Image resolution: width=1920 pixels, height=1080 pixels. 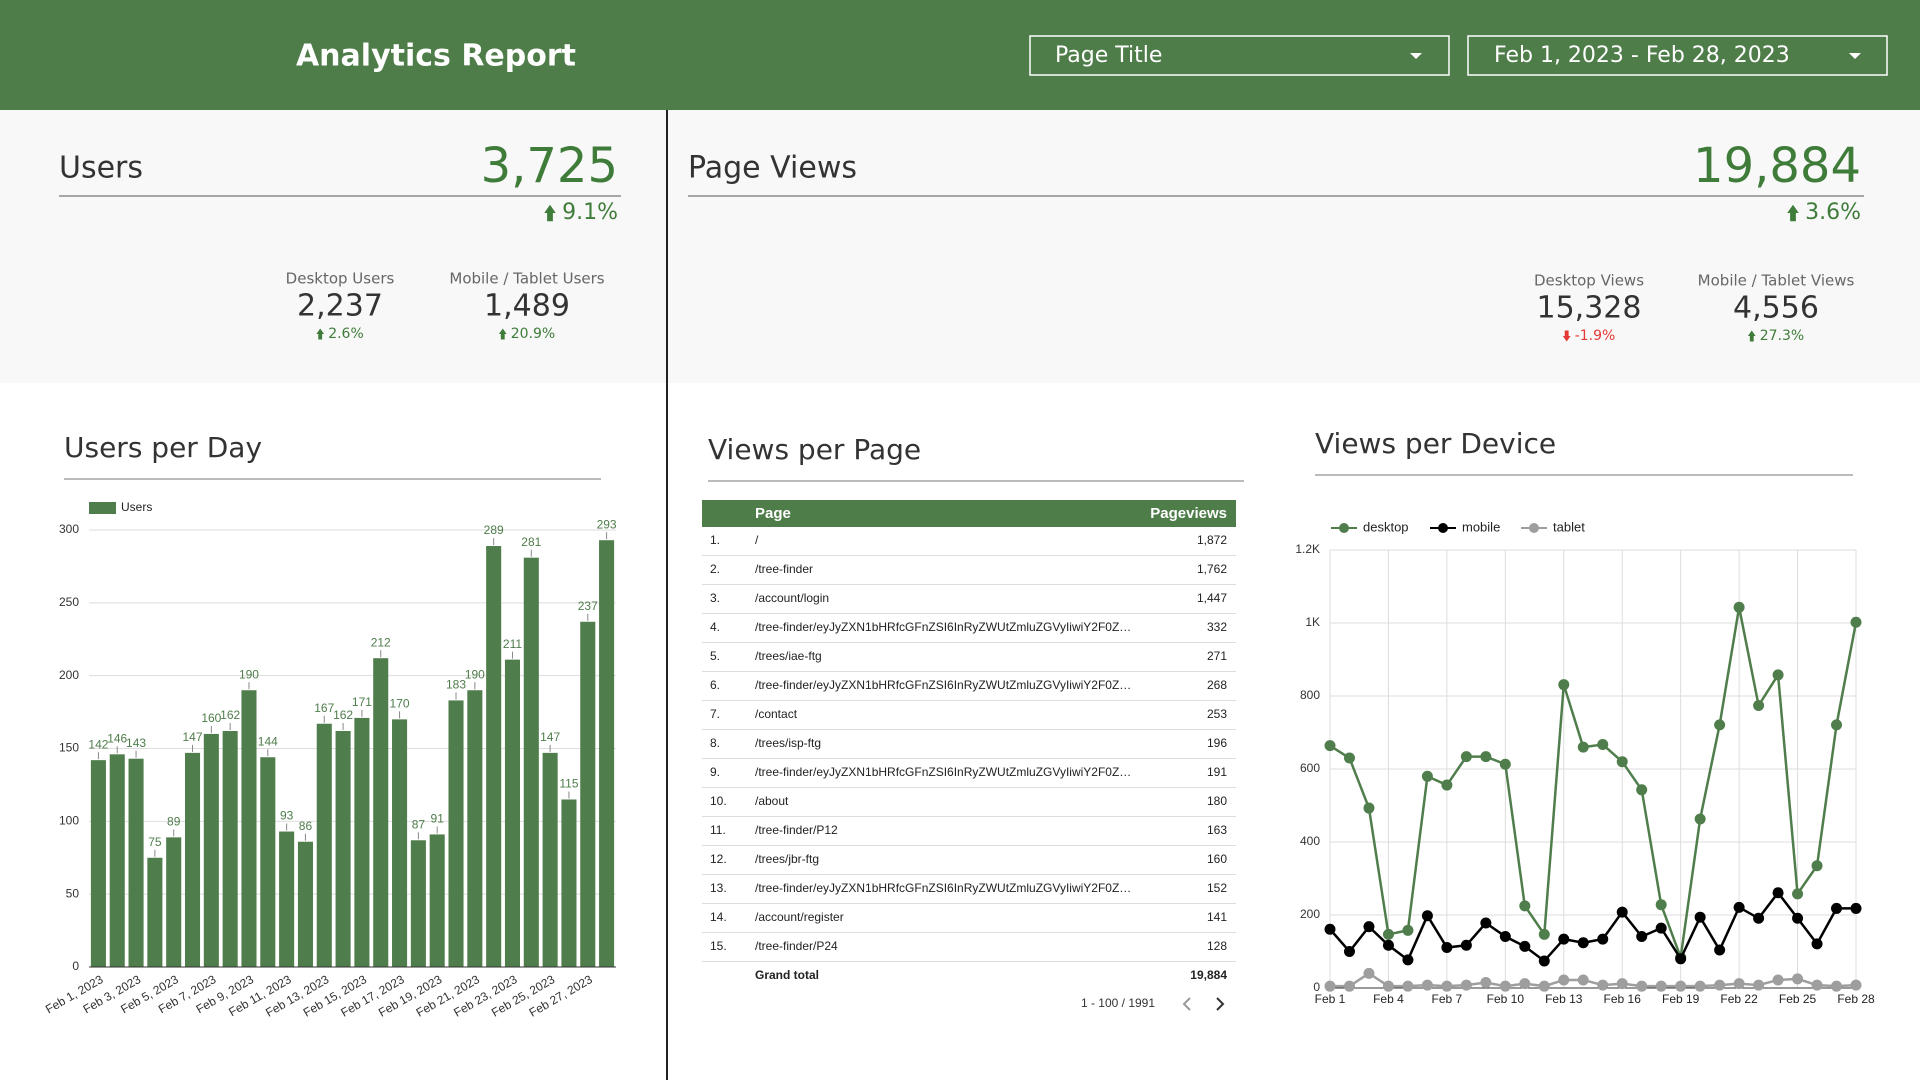 What do you see at coordinates (1569, 526) in the screenshot?
I see `legend-label: tablet` at bounding box center [1569, 526].